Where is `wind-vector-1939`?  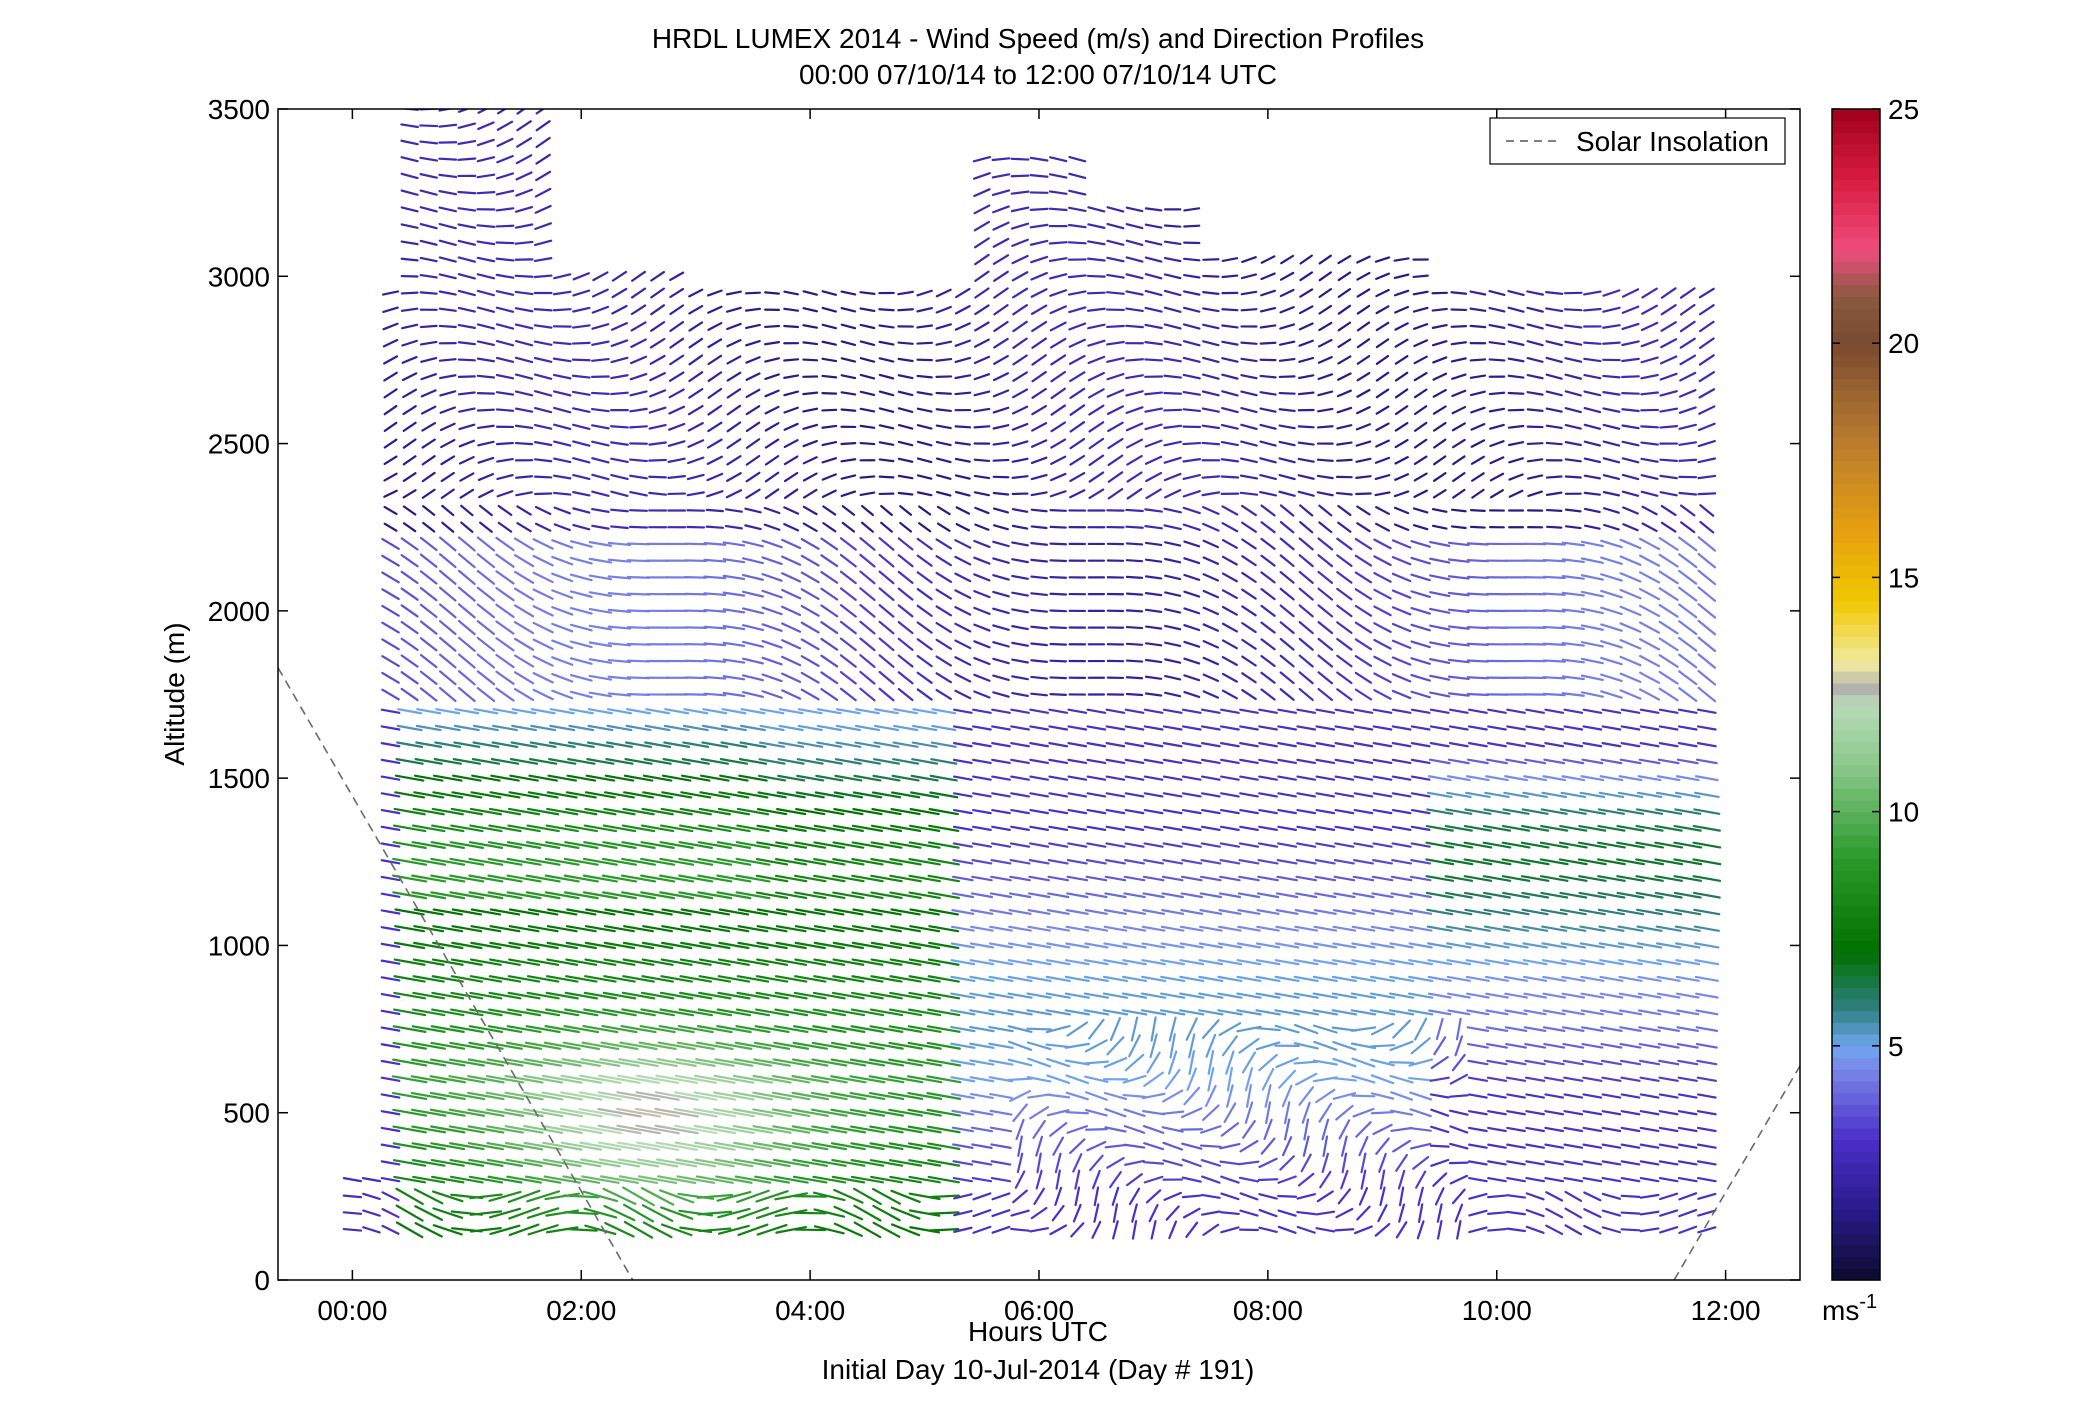 wind-vector-1939 is located at coordinates (1001, 1163).